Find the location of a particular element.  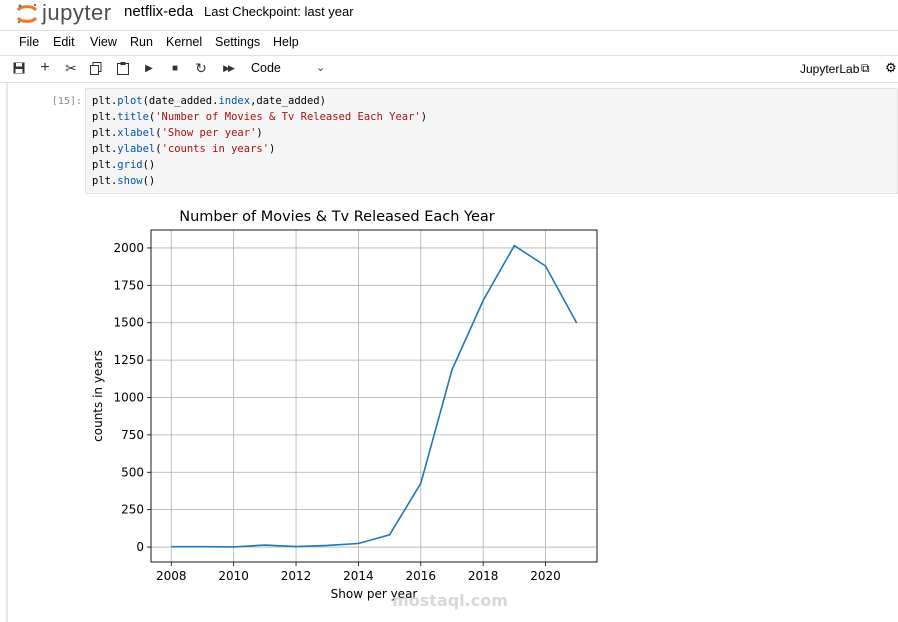

menu-kernel: Kernel is located at coordinates (184, 42).